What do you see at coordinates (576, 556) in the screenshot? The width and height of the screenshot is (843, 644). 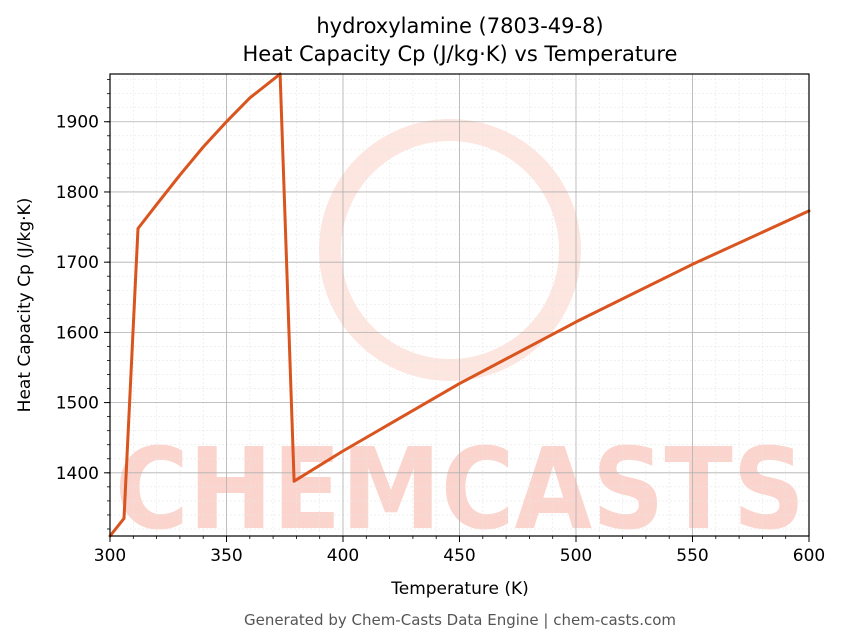 I see `x-tick-label: 500` at bounding box center [576, 556].